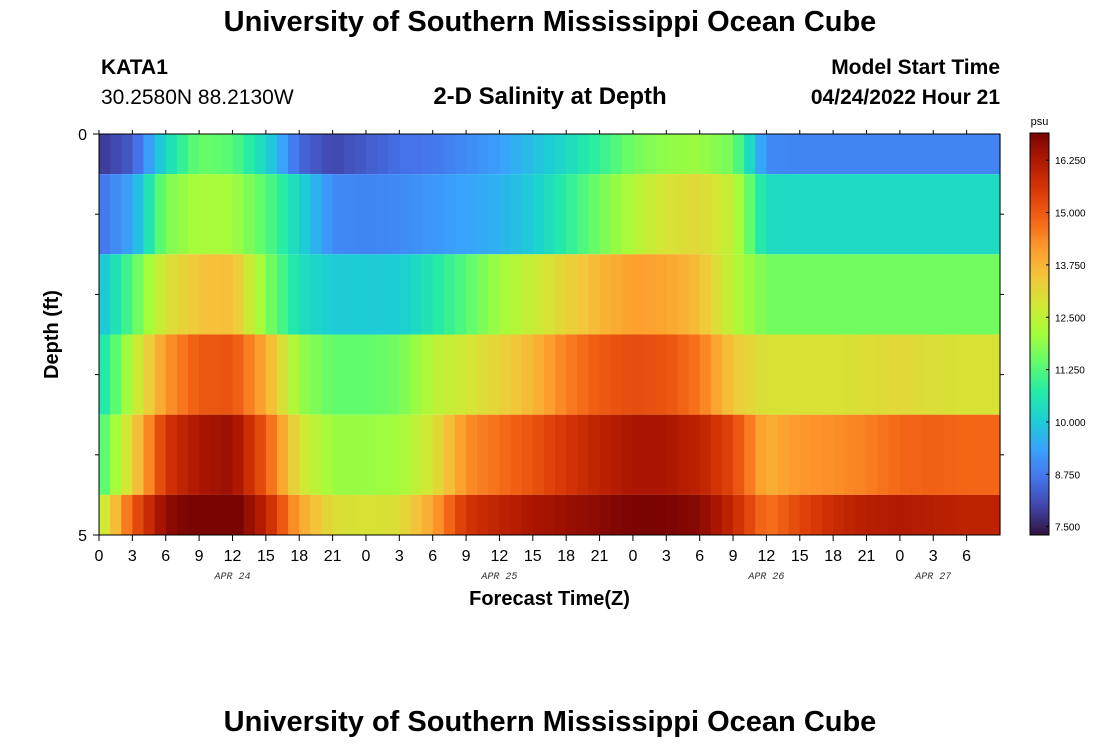  What do you see at coordinates (199, 556) in the screenshot?
I see `x-tick-label: 9` at bounding box center [199, 556].